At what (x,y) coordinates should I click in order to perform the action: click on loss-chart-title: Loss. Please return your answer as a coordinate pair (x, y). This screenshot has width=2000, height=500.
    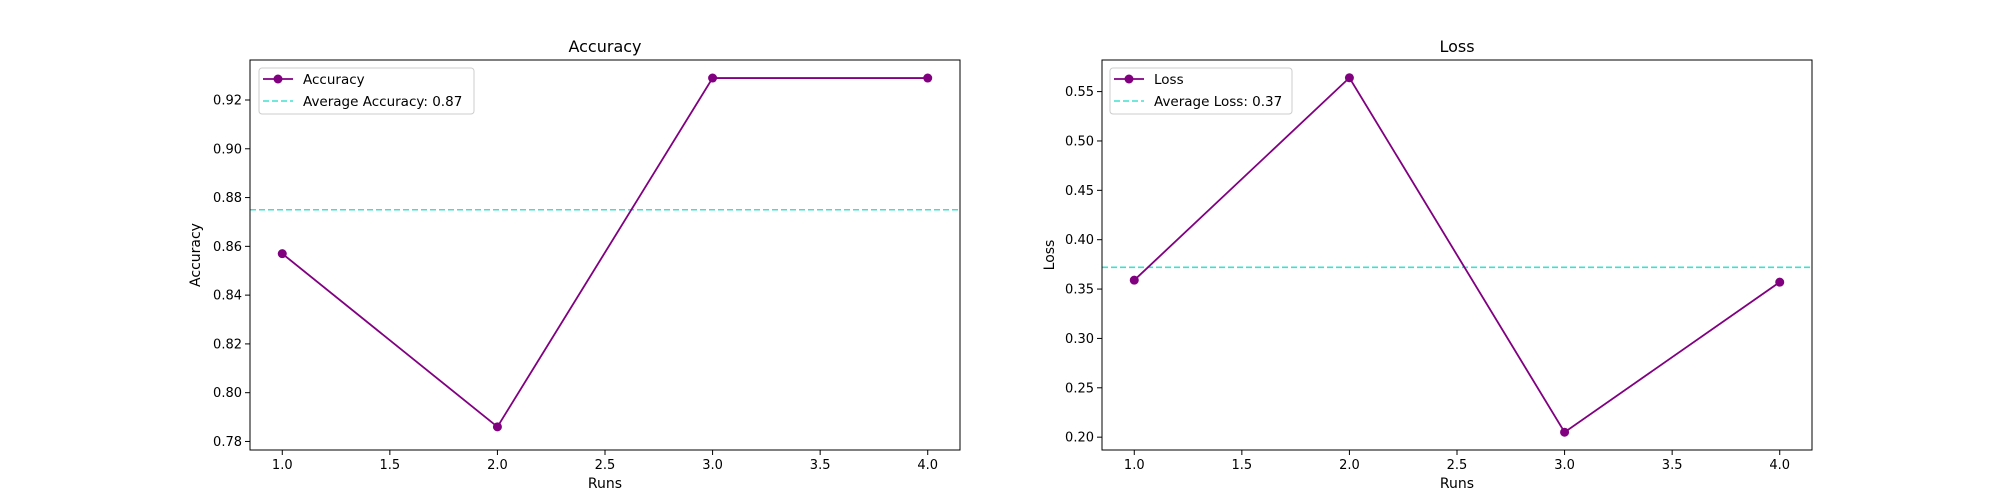
    Looking at the image, I should click on (1456, 46).